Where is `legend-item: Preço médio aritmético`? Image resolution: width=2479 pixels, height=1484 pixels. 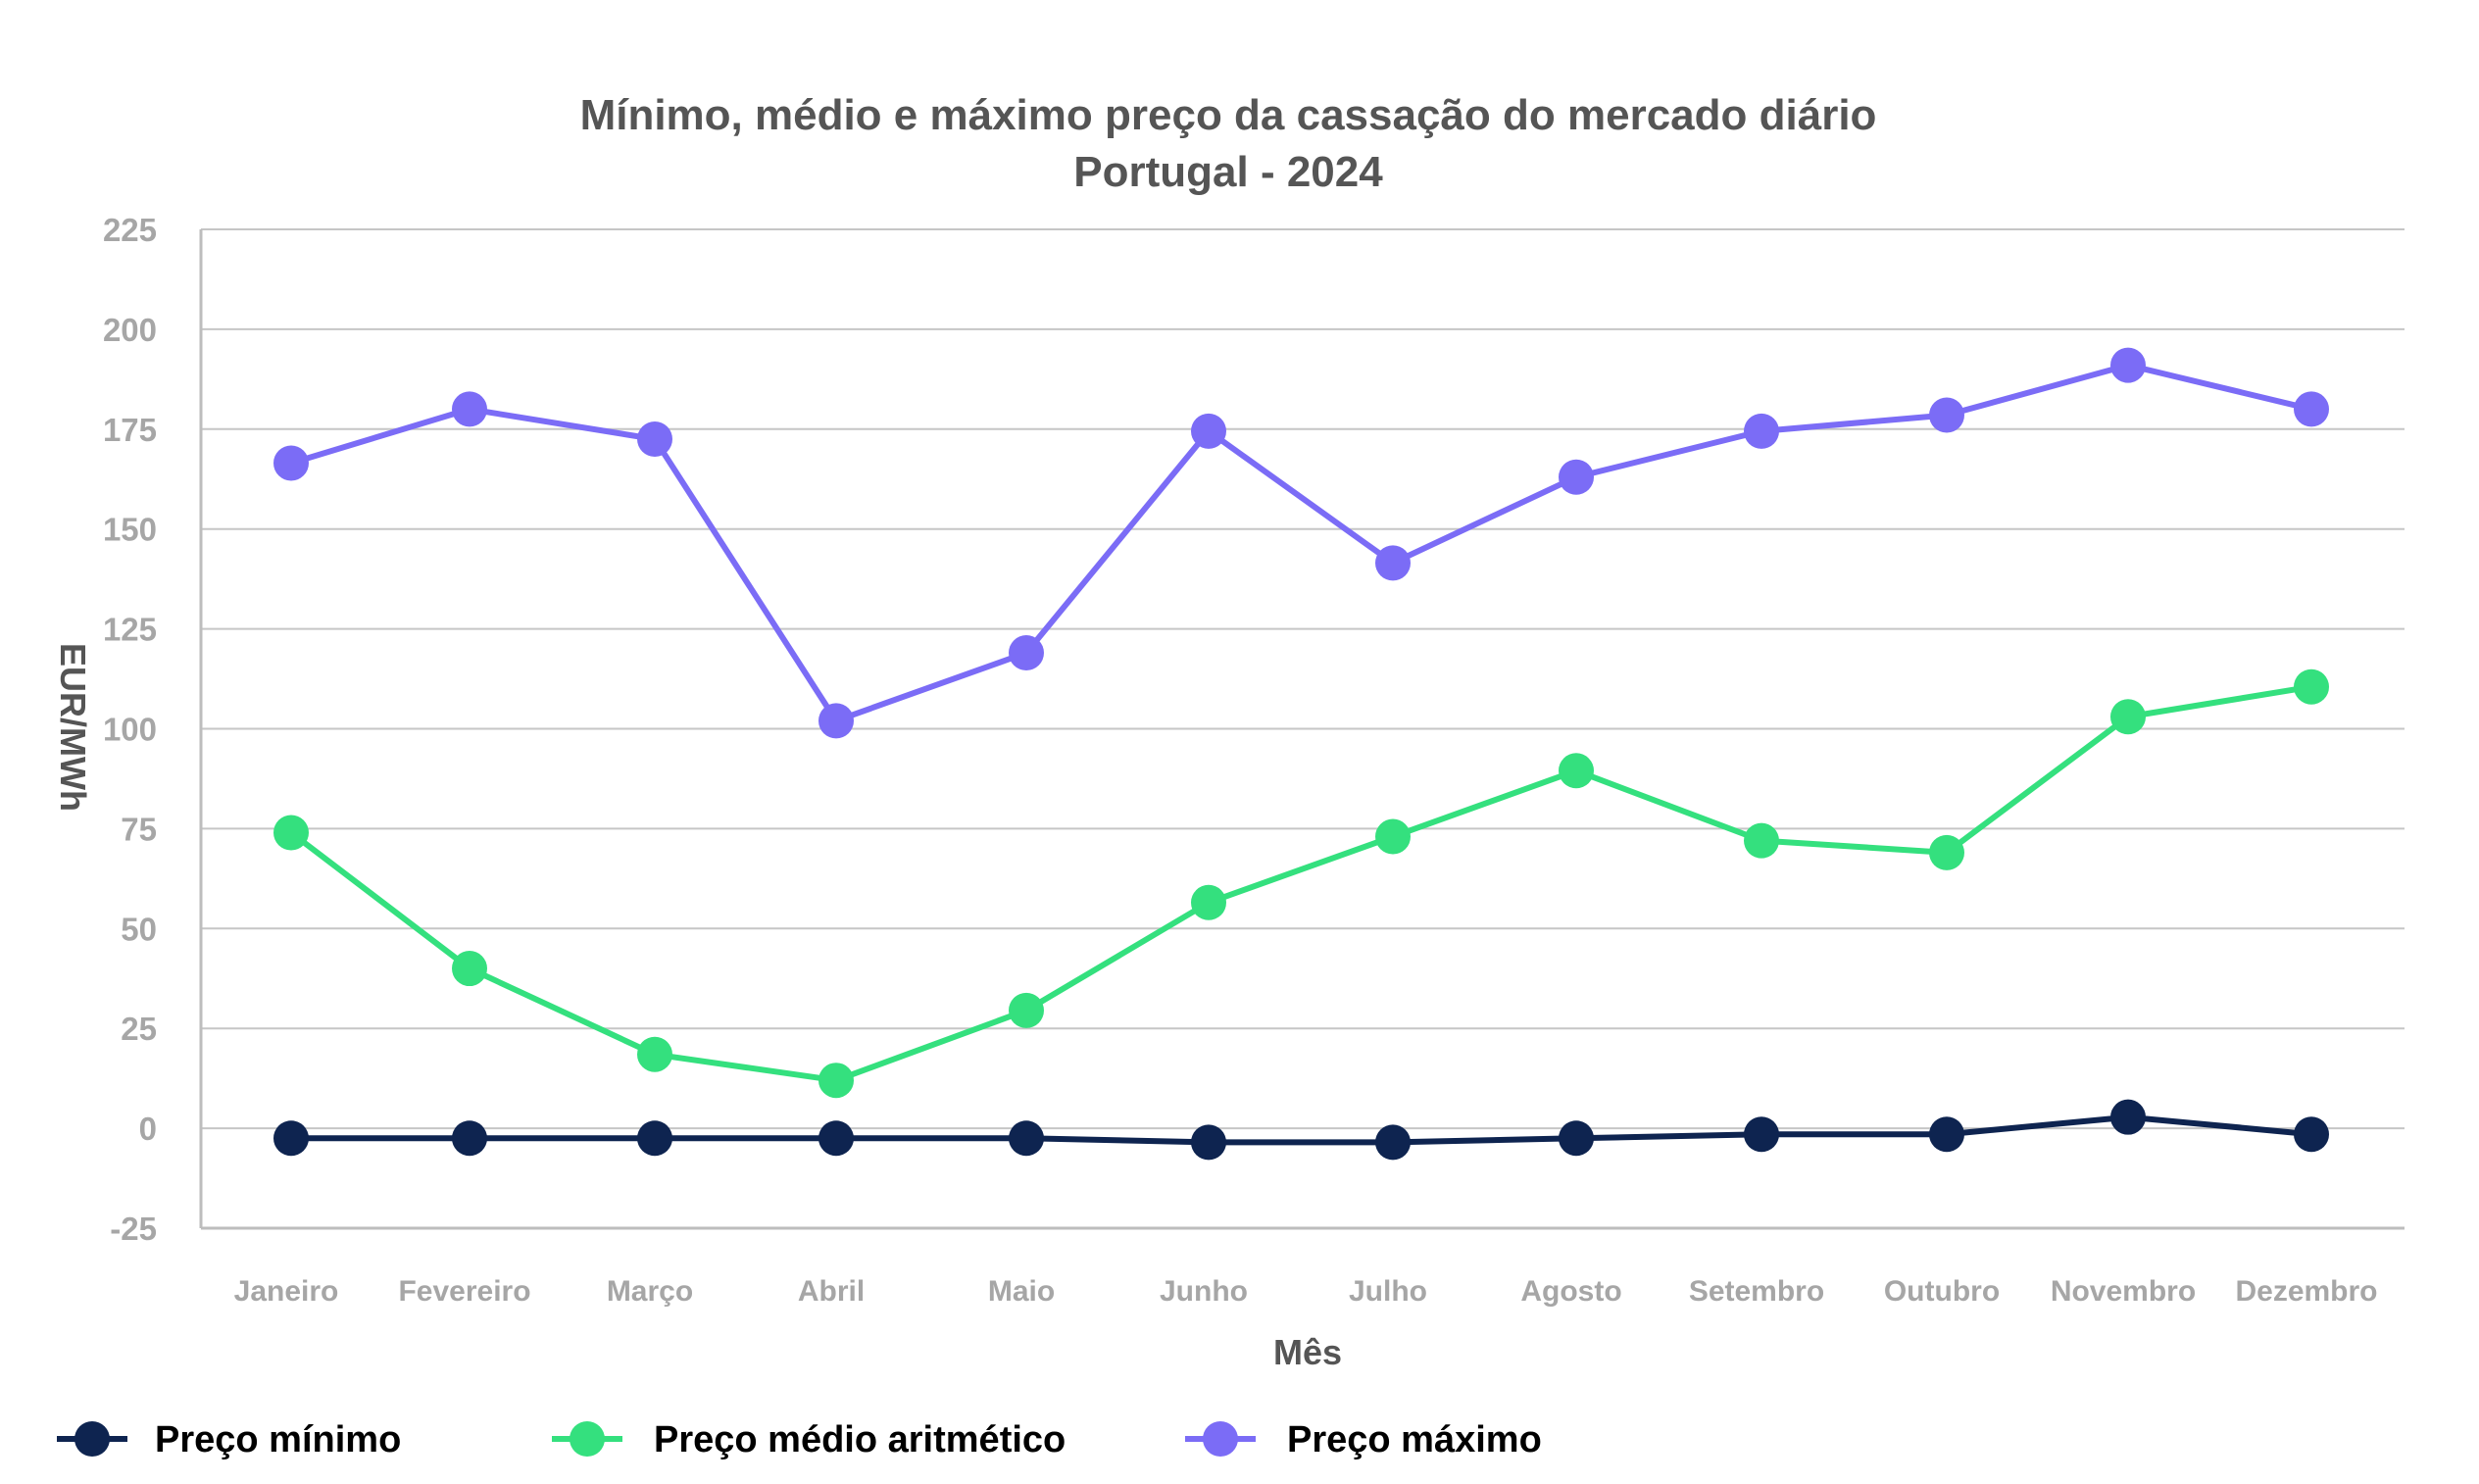 legend-item: Preço médio aritmético is located at coordinates (809, 1439).